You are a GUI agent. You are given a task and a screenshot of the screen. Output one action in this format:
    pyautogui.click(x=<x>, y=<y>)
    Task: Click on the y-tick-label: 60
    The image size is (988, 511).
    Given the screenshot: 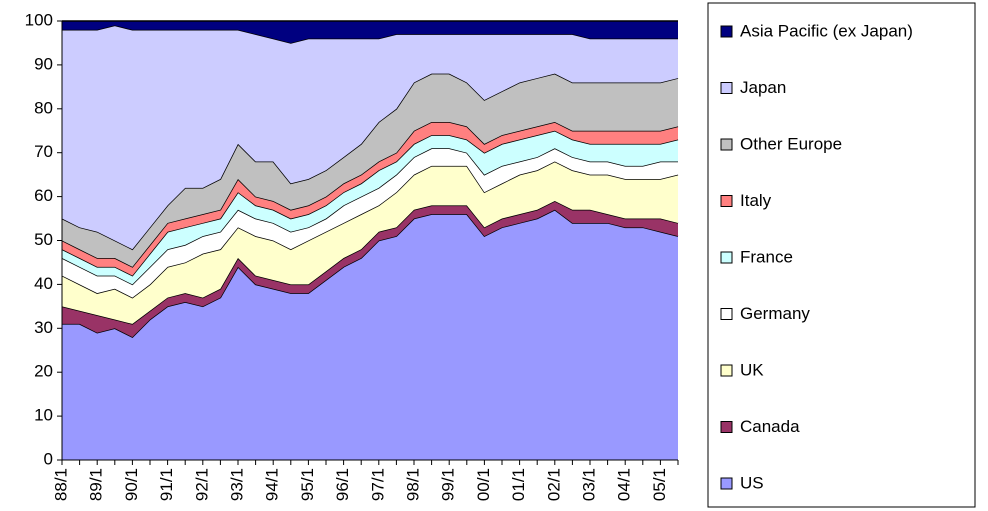 What is the action you would take?
    pyautogui.click(x=43, y=195)
    